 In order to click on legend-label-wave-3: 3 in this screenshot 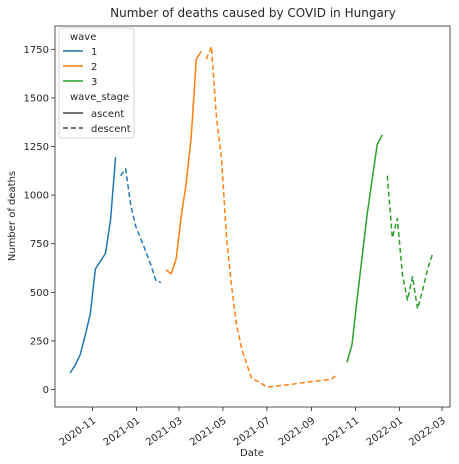, I will do `click(94, 82)`.